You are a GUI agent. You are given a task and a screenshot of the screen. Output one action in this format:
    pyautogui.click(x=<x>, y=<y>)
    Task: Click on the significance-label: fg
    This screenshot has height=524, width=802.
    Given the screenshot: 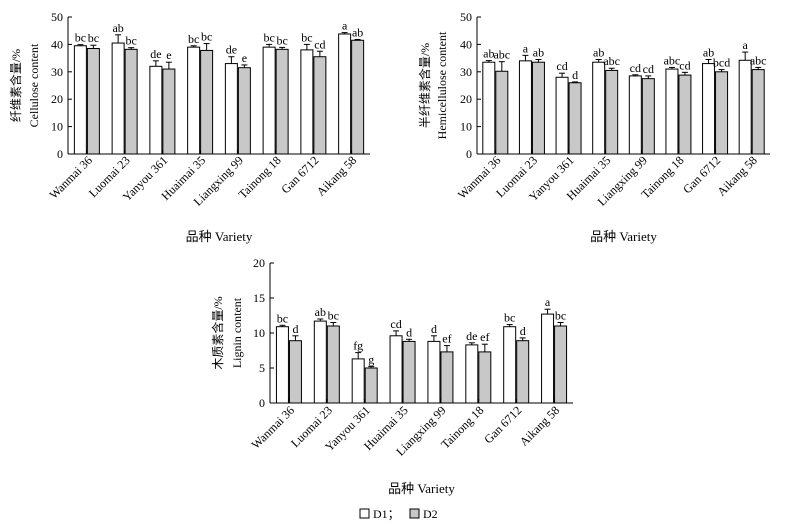 What is the action you would take?
    pyautogui.click(x=358, y=346)
    